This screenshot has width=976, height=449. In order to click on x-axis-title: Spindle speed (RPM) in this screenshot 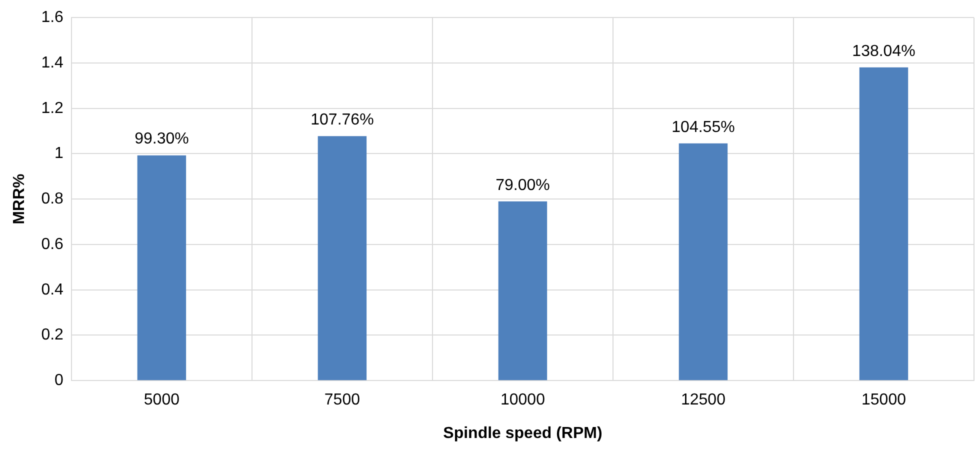, I will do `click(522, 433)`.